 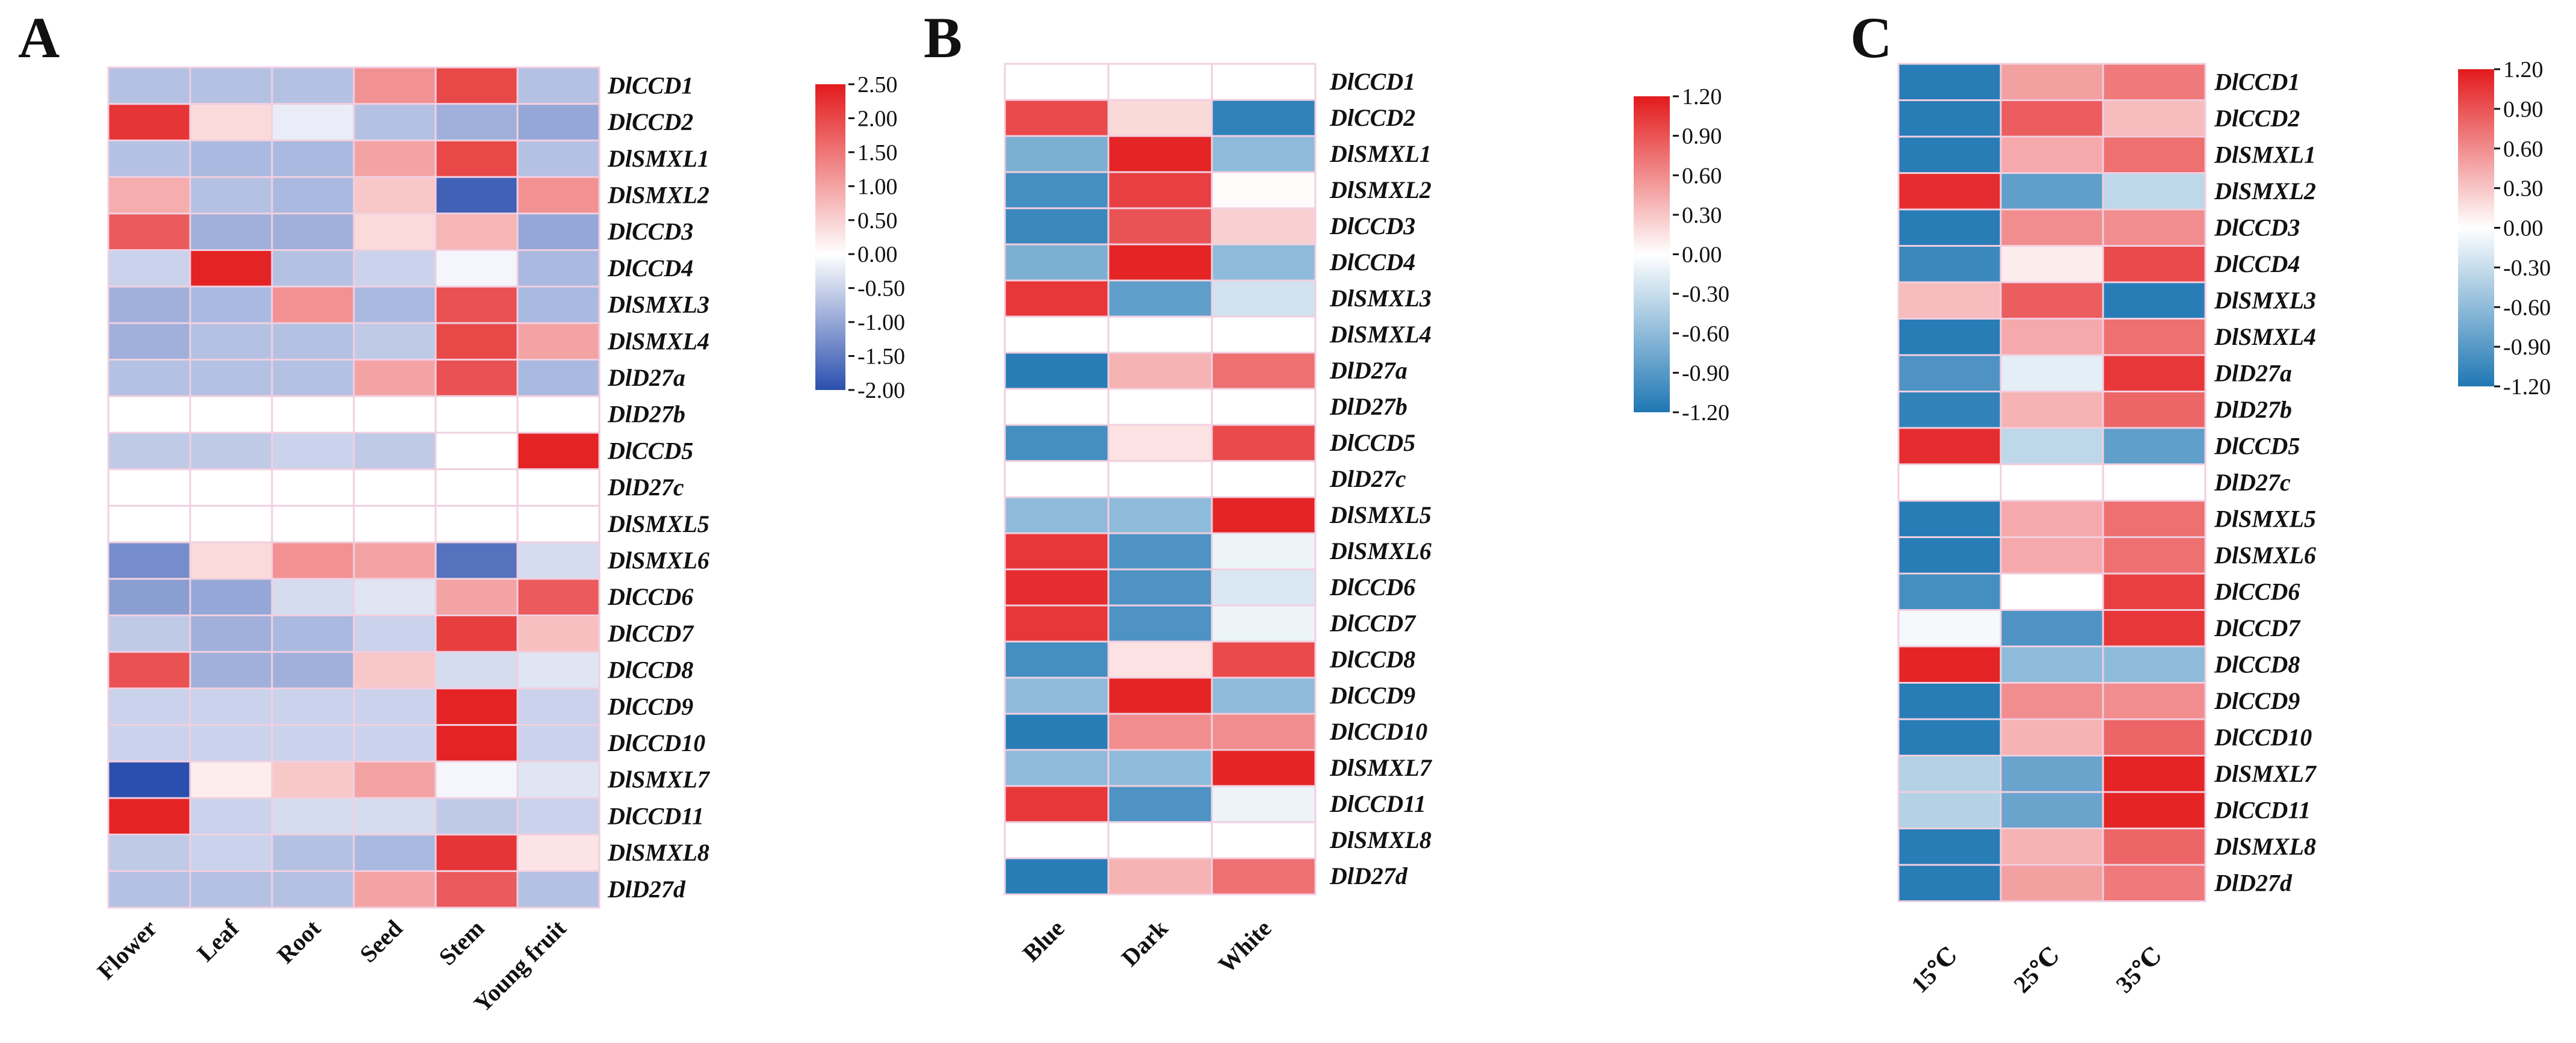 What do you see at coordinates (1057, 551) in the screenshot?
I see `cell-b-dlsmxl6-blue` at bounding box center [1057, 551].